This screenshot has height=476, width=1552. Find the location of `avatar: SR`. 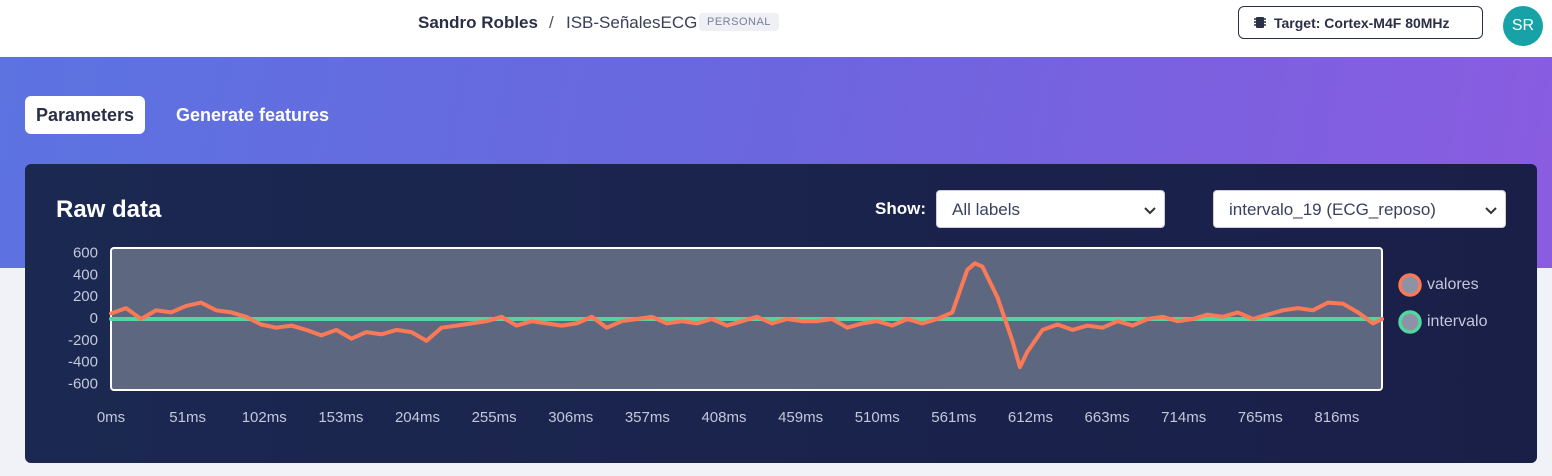

avatar: SR is located at coordinates (1523, 26).